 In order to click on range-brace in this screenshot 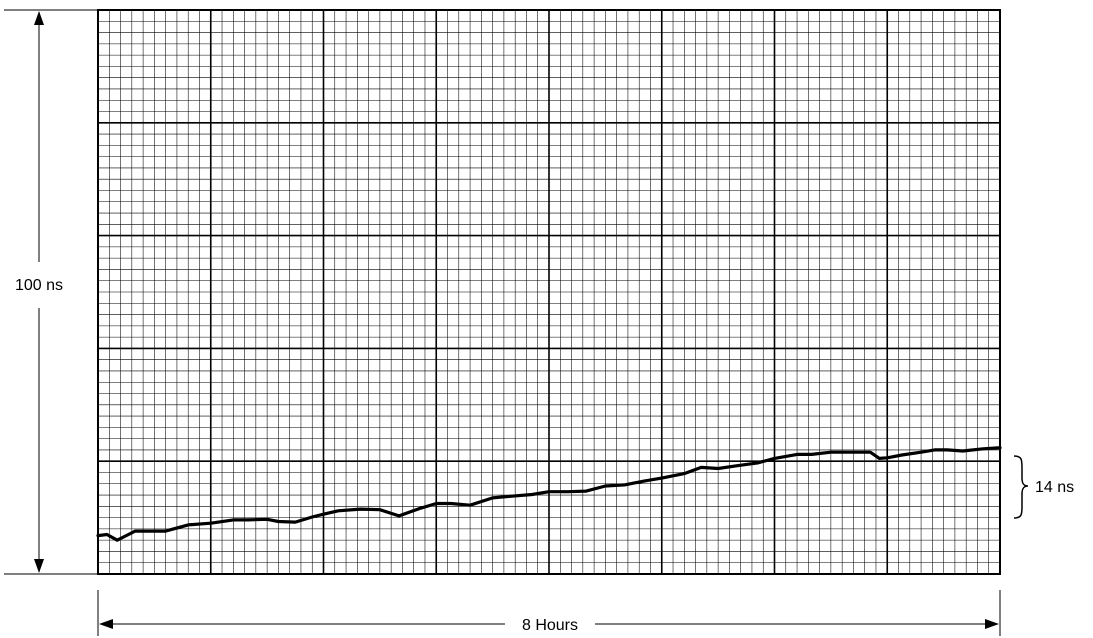, I will do `click(1021, 487)`.